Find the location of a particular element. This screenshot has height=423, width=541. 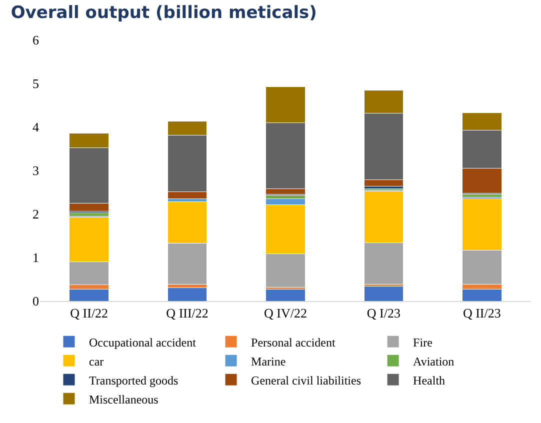

y-tick-label: 4 is located at coordinates (36, 127).